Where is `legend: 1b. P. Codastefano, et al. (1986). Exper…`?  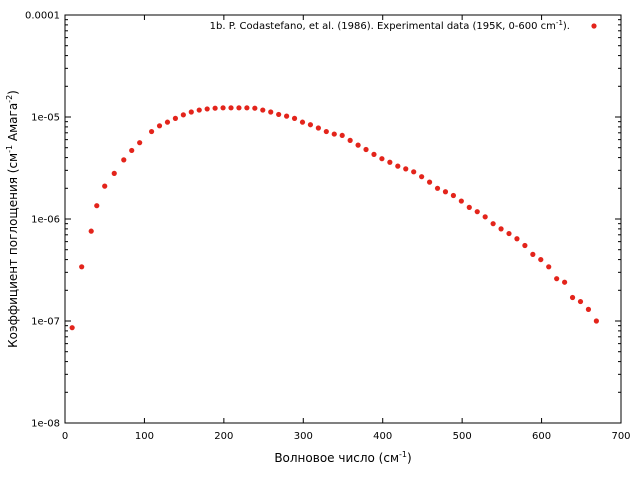 legend: 1b. P. Codastefano, et al. (1986). Exper… is located at coordinates (403, 25).